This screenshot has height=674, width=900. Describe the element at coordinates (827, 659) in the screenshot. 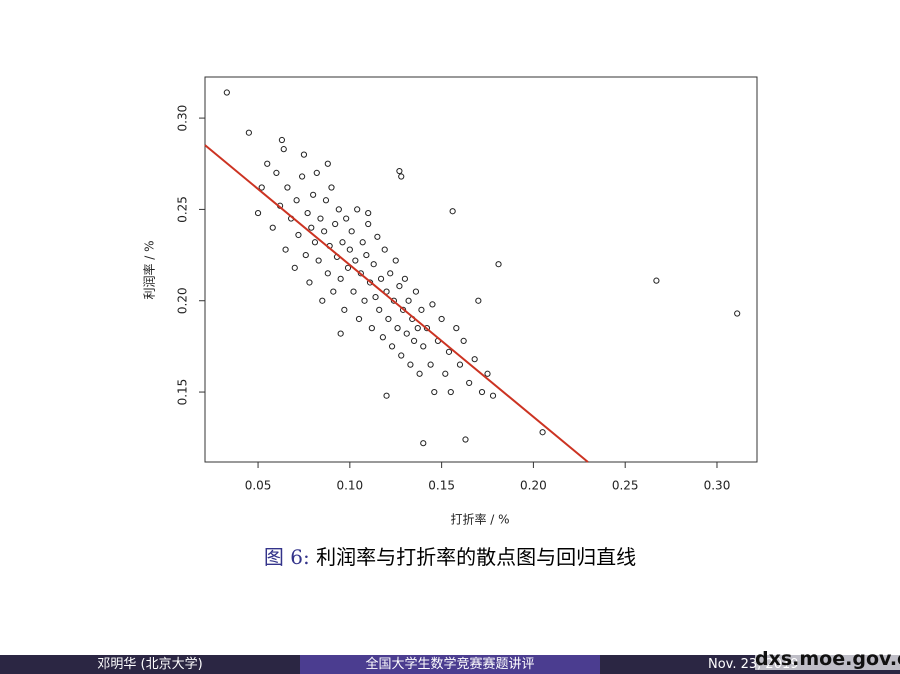

I see `watermark: dxs.moe.gov.cn` at that location.